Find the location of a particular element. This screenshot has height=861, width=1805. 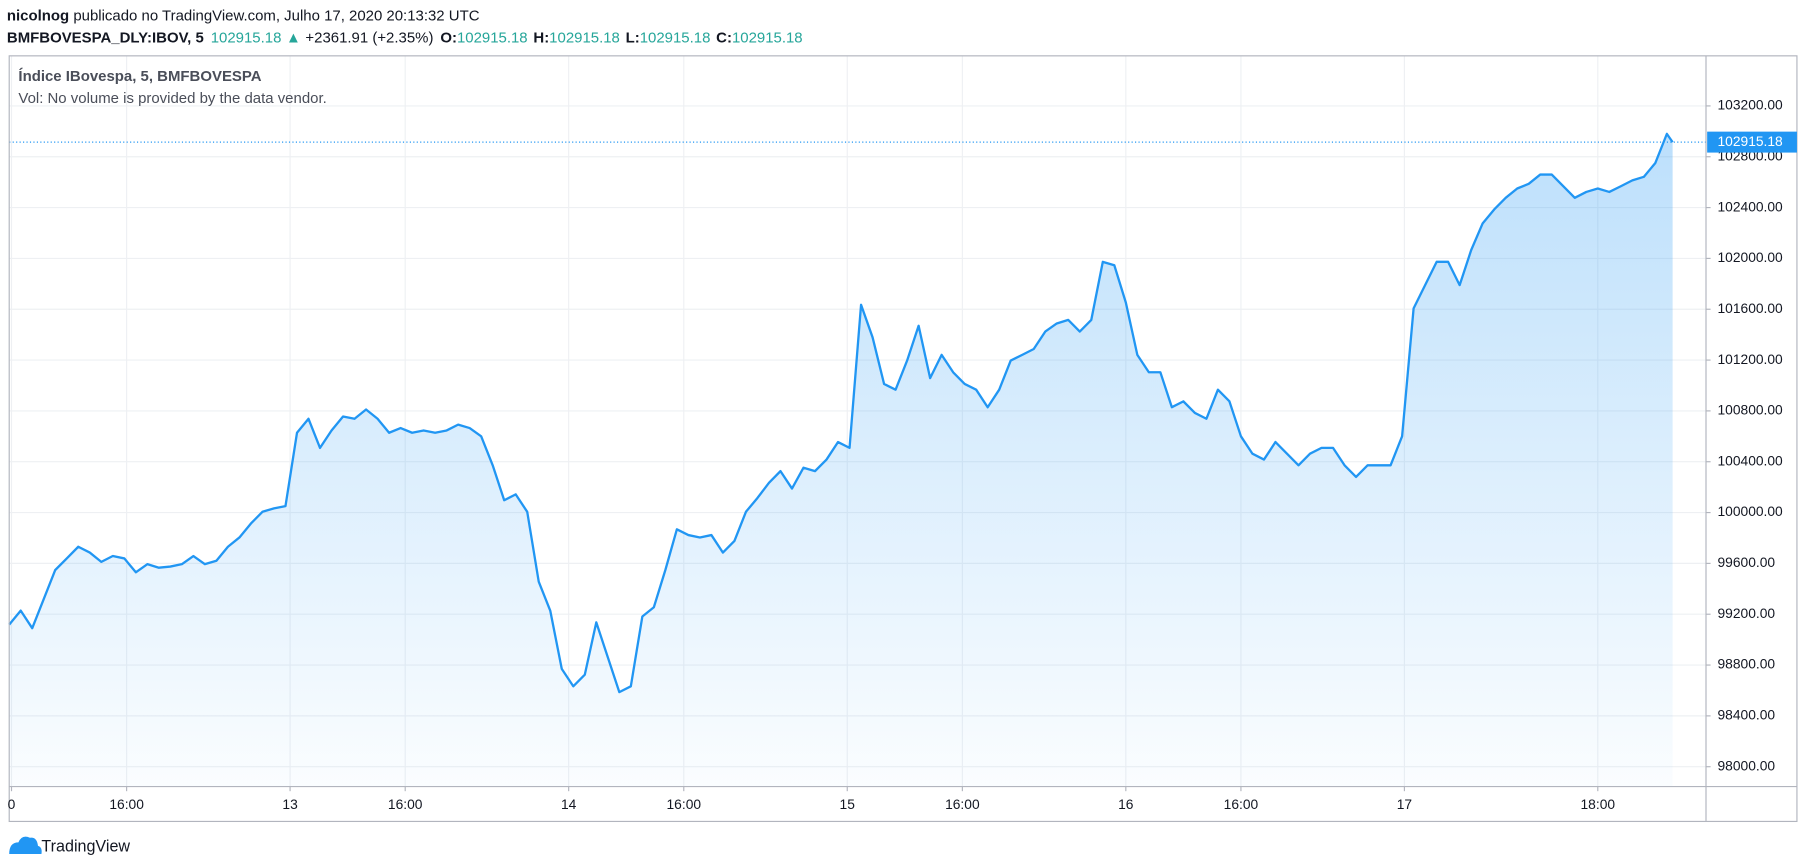

y-tick-label: 98400.00 is located at coordinates (1747, 715).